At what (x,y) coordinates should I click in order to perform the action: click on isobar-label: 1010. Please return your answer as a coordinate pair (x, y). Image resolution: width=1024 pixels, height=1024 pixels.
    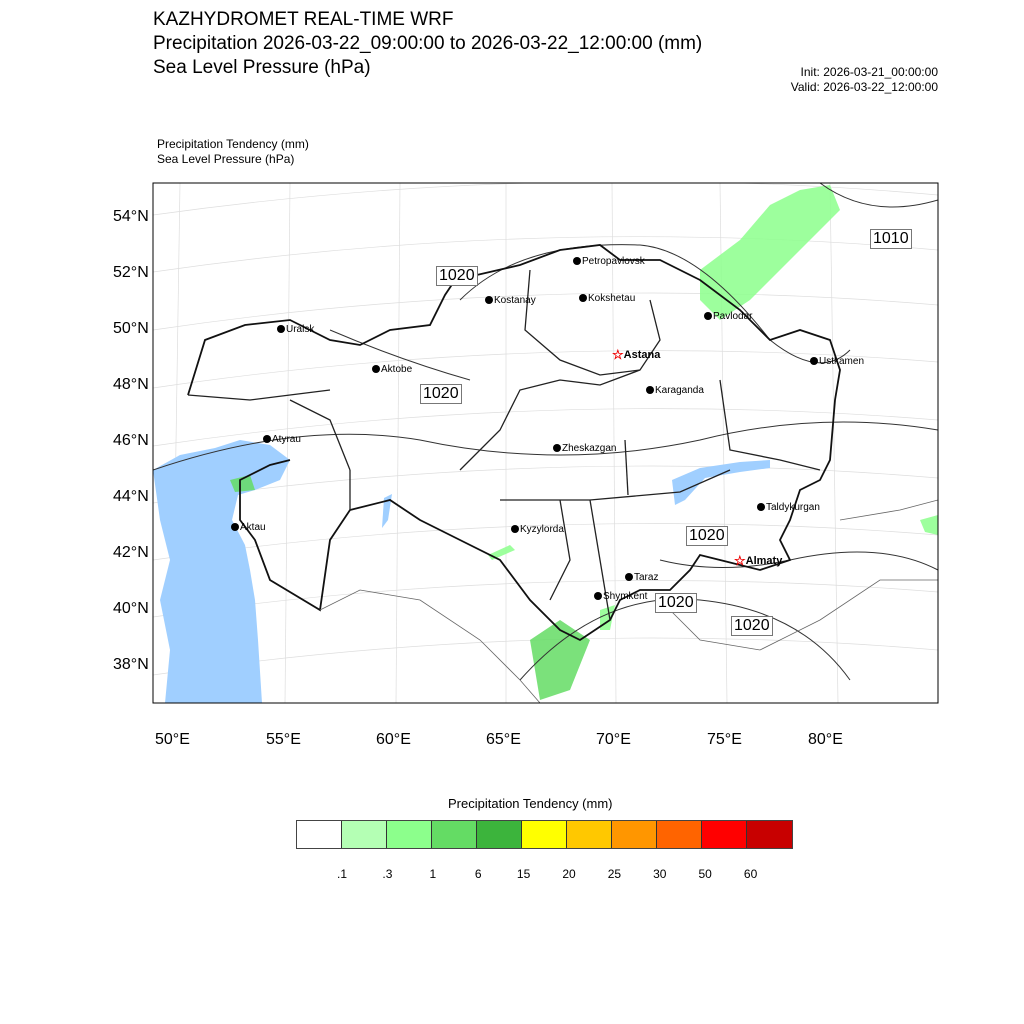
    Looking at the image, I should click on (891, 239).